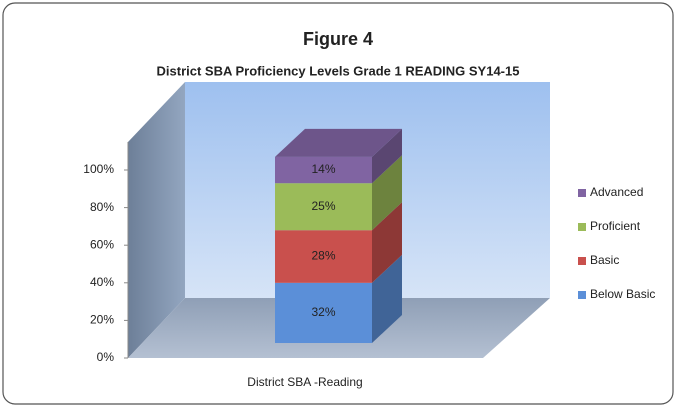 The image size is (676, 407). What do you see at coordinates (102, 320) in the screenshot?
I see `y-tick-label: 20%` at bounding box center [102, 320].